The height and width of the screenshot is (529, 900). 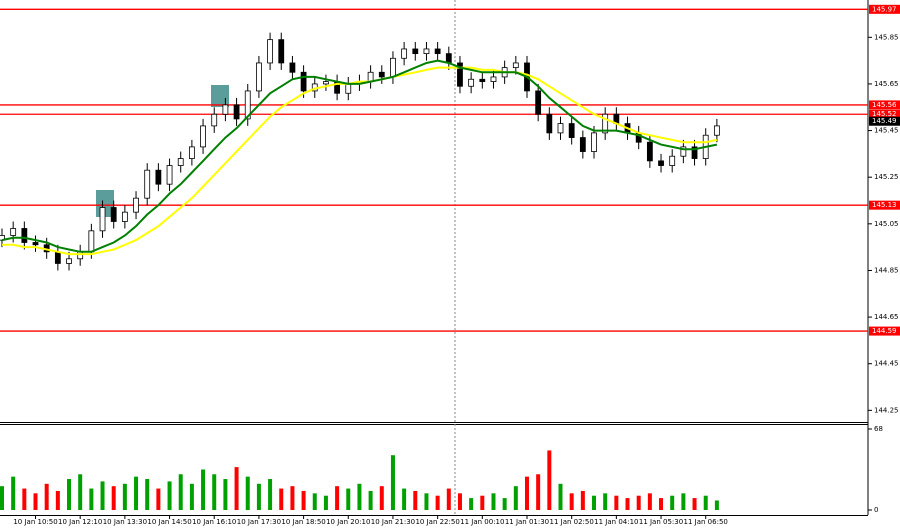 What do you see at coordinates (661, 522) in the screenshot?
I see `x-tick-label: 11 Jan 05:30` at bounding box center [661, 522].